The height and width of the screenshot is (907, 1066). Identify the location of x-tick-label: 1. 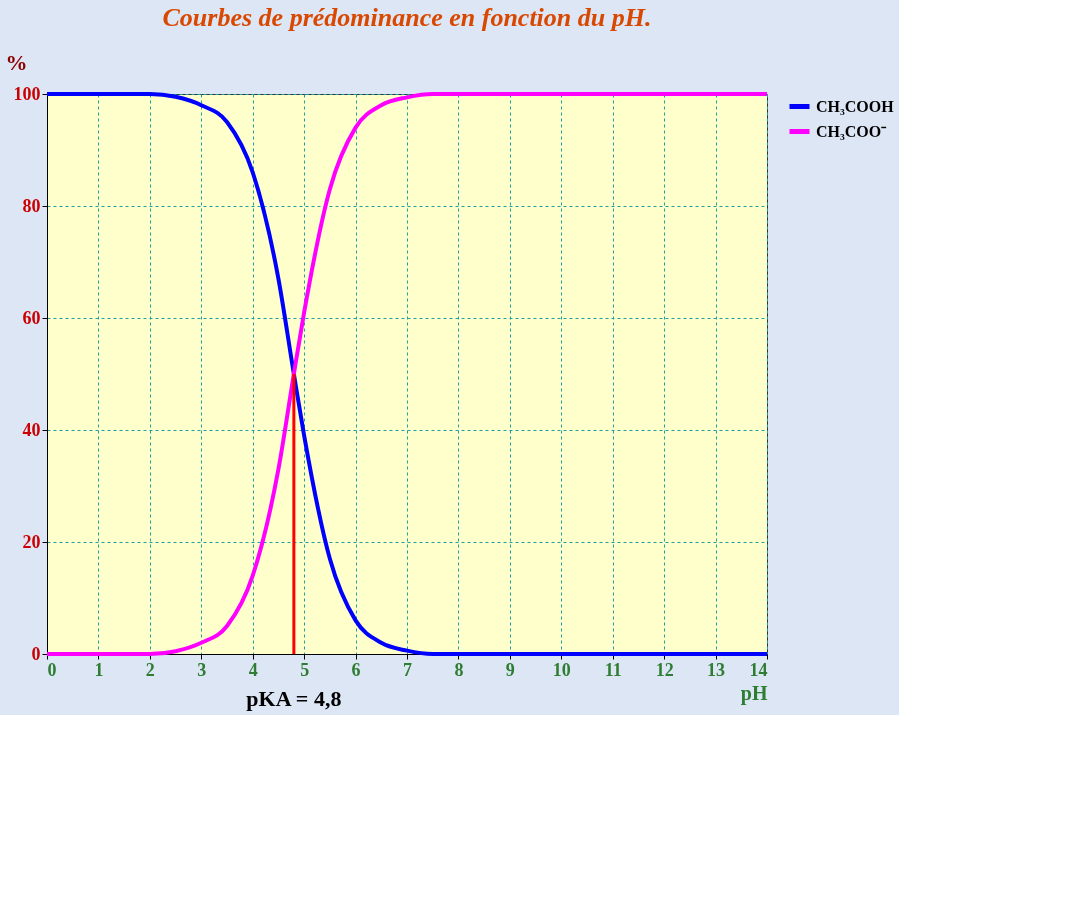
(99, 669).